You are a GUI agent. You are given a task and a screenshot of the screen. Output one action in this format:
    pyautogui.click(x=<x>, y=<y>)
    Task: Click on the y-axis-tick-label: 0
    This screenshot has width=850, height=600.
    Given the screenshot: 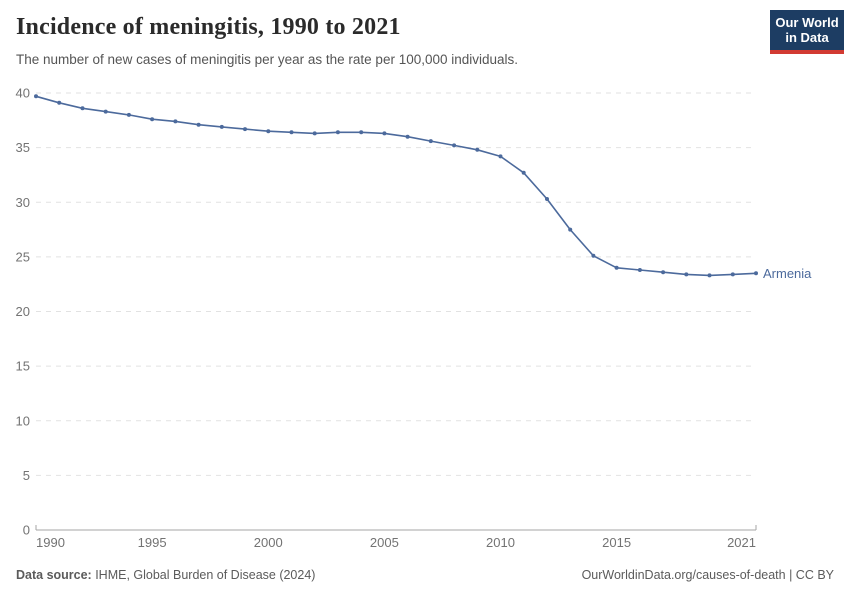 What is the action you would take?
    pyautogui.click(x=26, y=530)
    